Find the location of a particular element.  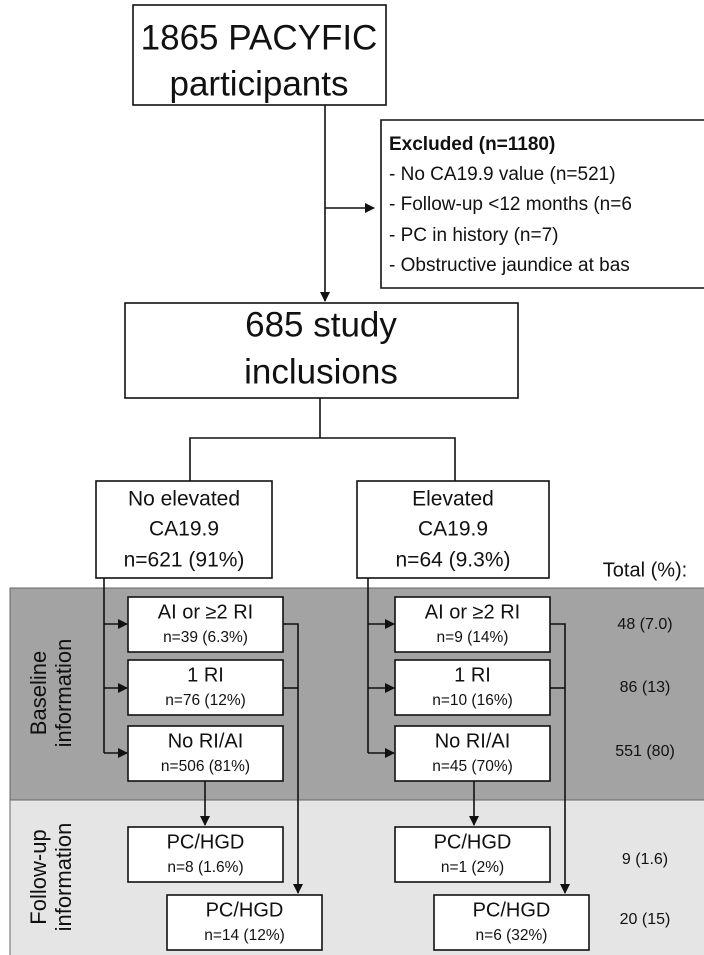

start-box is located at coordinates (259, 55).